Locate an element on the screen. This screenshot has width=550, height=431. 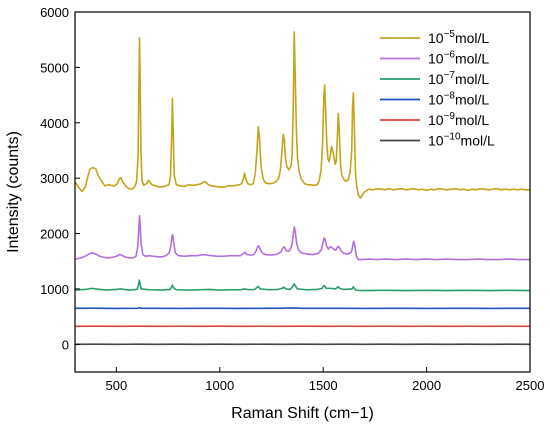
y-tick-label: 0 is located at coordinates (65, 344).